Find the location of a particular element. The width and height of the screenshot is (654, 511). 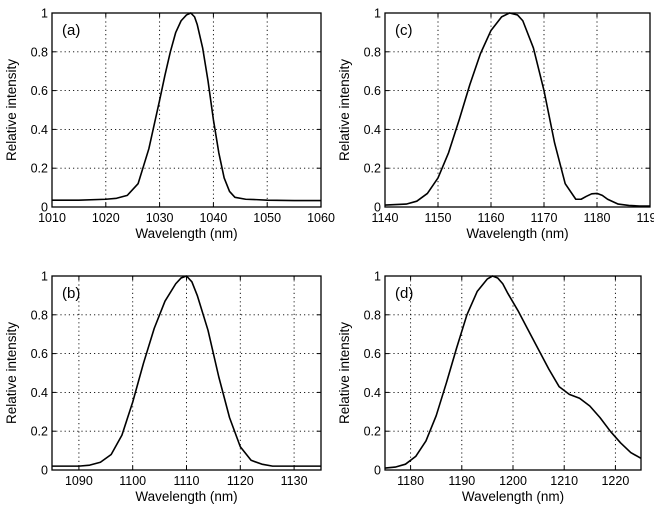

x-tick-label: 1110 is located at coordinates (187, 481).